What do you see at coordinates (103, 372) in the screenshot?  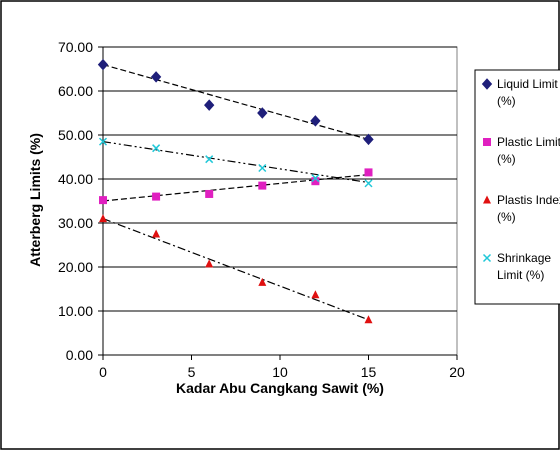 I see `x-tick-label-0: 0` at bounding box center [103, 372].